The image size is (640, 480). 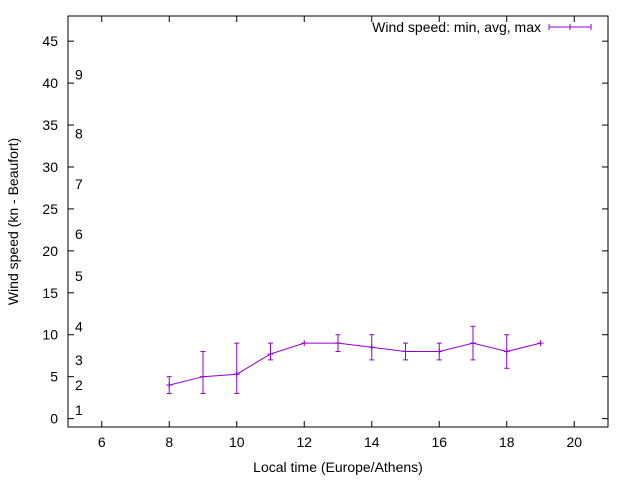 What do you see at coordinates (50, 125) in the screenshot?
I see `y-tick-label: 35` at bounding box center [50, 125].